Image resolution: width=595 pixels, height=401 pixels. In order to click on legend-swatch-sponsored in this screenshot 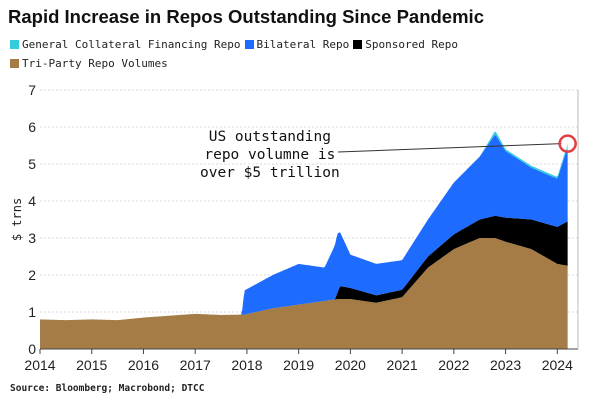, I will do `click(358, 44)`.